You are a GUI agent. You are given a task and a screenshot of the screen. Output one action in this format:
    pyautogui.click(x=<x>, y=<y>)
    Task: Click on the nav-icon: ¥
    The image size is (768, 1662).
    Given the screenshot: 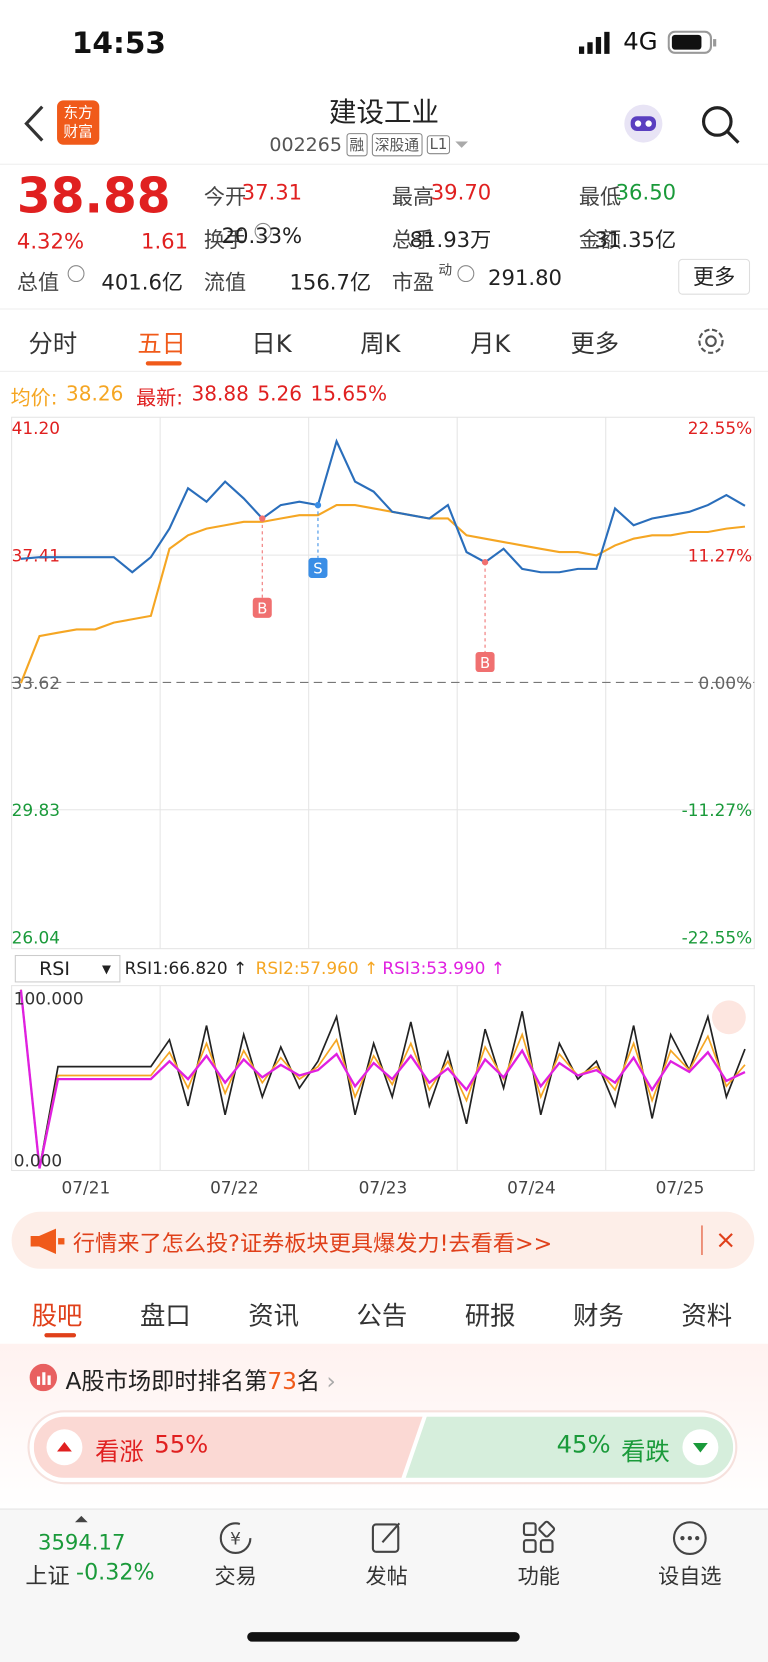 What is the action you would take?
    pyautogui.click(x=236, y=1538)
    